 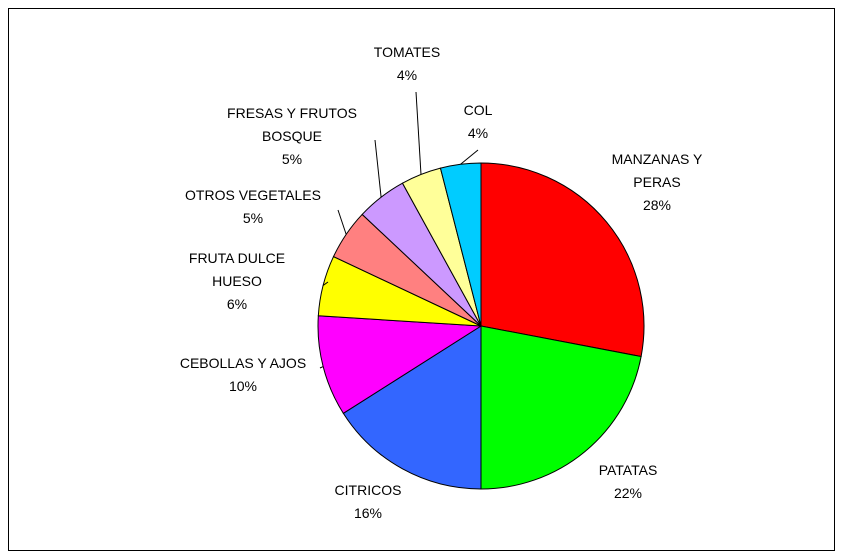 What do you see at coordinates (237, 269) in the screenshot?
I see `category-label: FRUTA DULCE HUESO` at bounding box center [237, 269].